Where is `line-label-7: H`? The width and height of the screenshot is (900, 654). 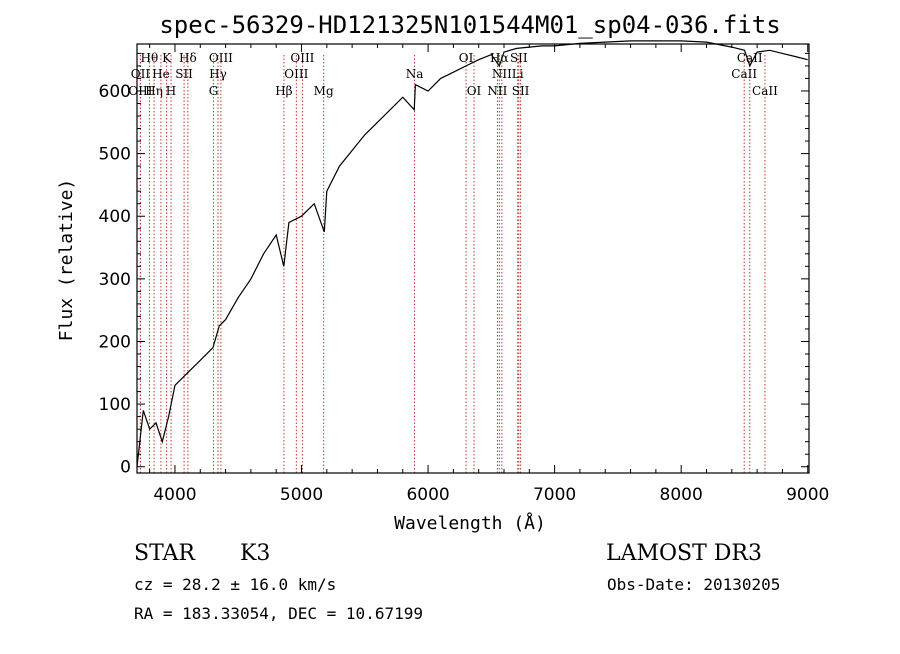 line-label-7: H is located at coordinates (171, 91).